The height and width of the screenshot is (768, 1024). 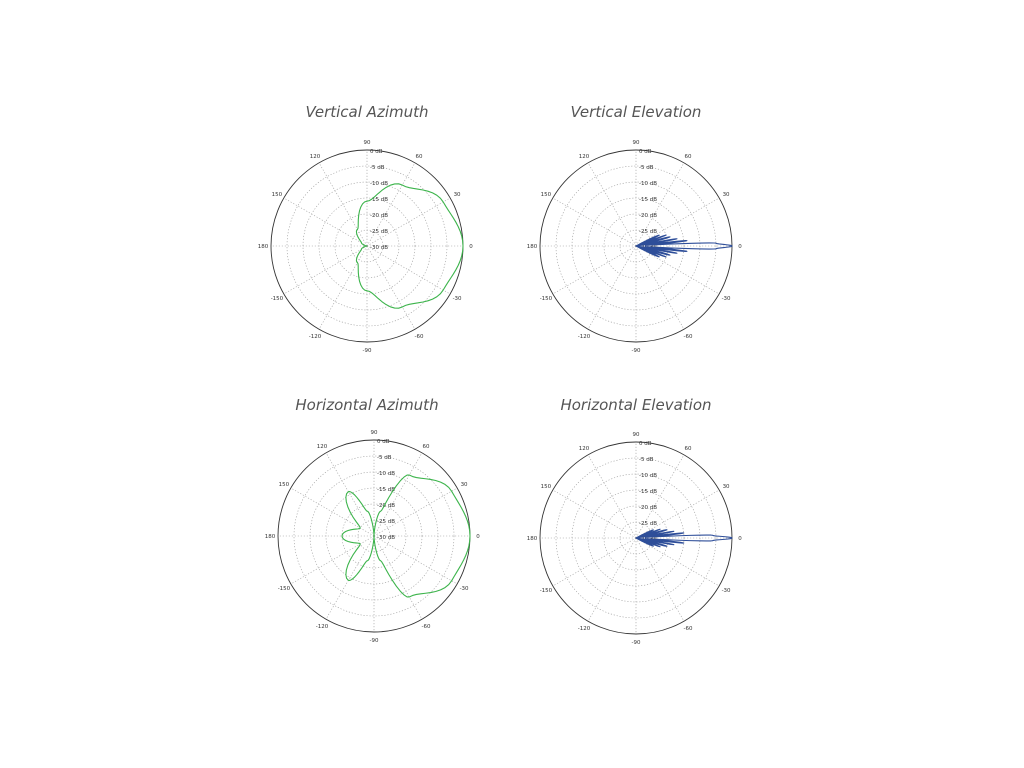 What do you see at coordinates (636, 112) in the screenshot?
I see `chart-title-vertical-elevation: Vertical Elevation` at bounding box center [636, 112].